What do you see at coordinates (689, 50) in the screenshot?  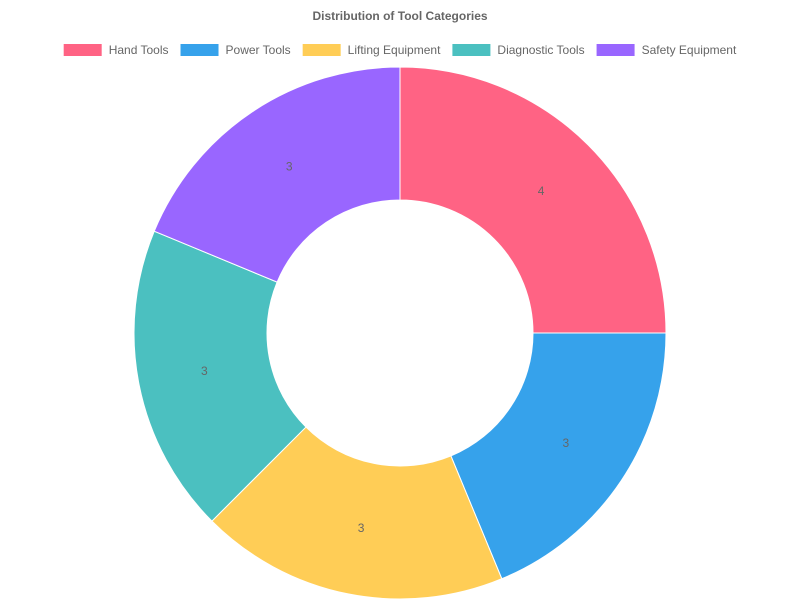 I see `legend-label: Safety Equipment` at bounding box center [689, 50].